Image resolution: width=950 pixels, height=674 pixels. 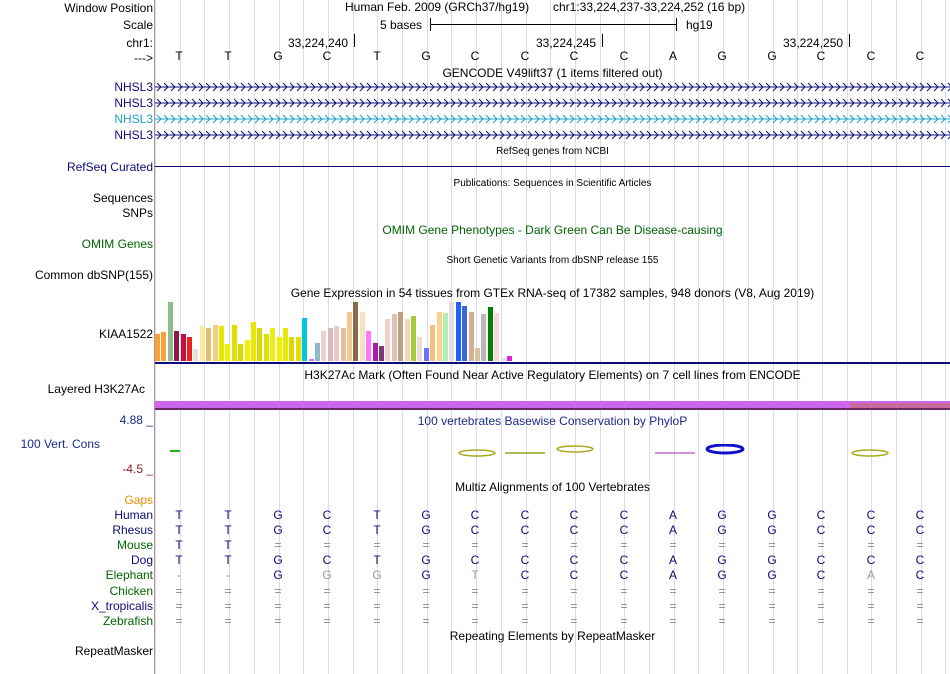 I want to click on label-nhsl3-2: NHSL3, so click(x=133, y=103).